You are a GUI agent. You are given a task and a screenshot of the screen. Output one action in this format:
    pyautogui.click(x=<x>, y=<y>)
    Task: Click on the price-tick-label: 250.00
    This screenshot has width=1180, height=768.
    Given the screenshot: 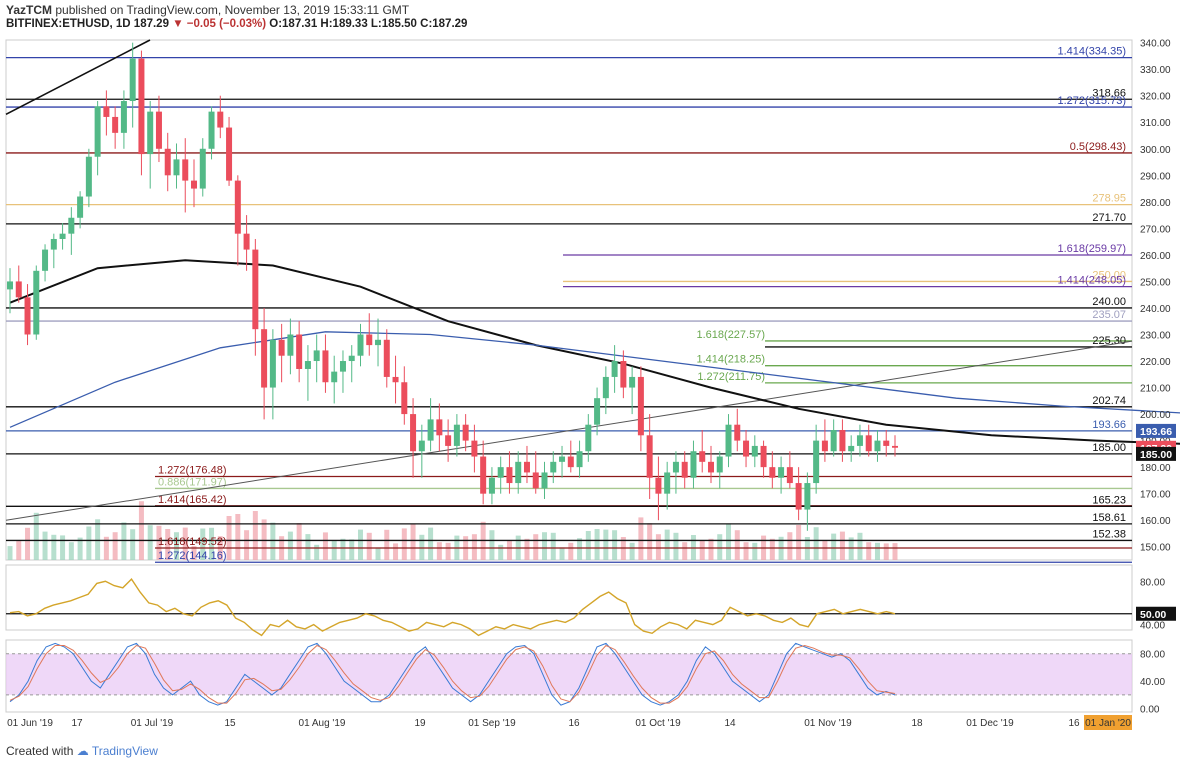 What is the action you would take?
    pyautogui.click(x=1155, y=282)
    